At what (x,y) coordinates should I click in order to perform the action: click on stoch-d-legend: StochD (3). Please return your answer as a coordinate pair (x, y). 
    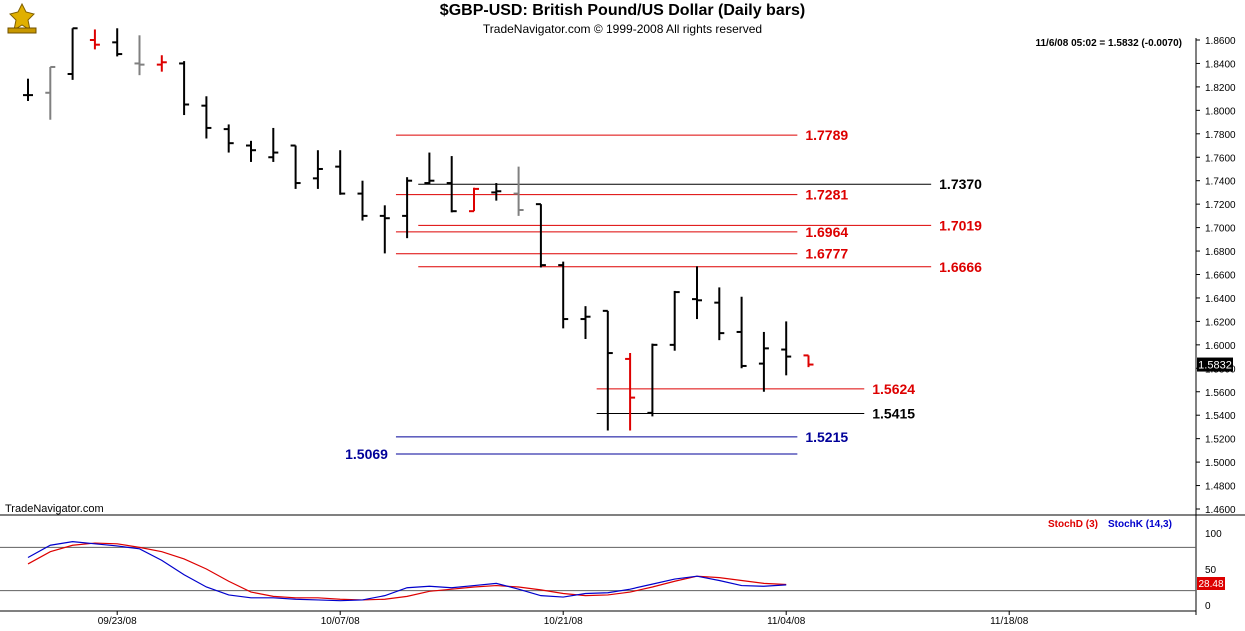
    Looking at the image, I should click on (1073, 524).